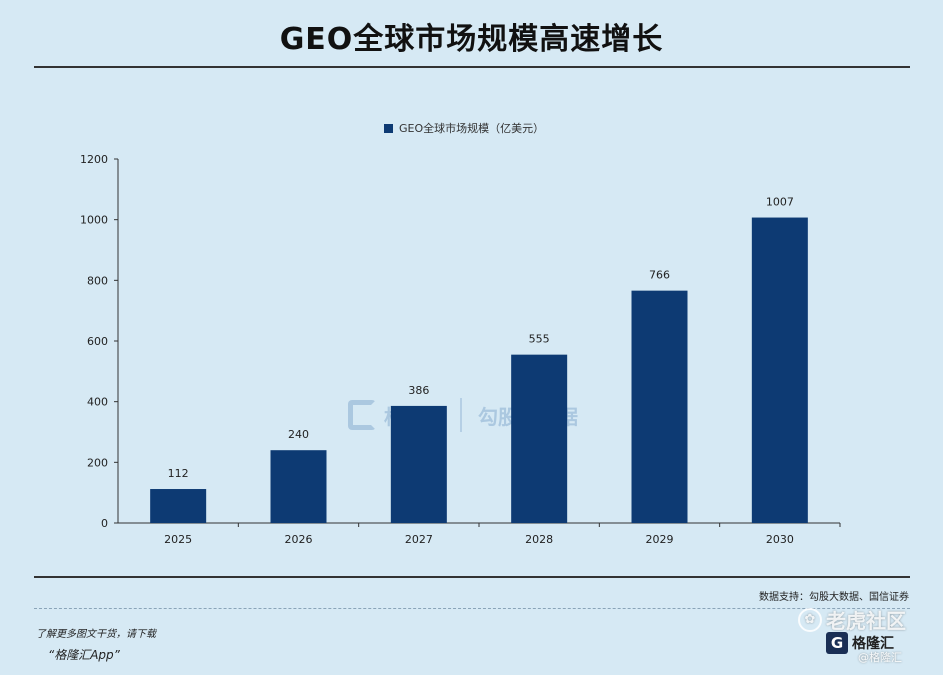 Image resolution: width=943 pixels, height=675 pixels. Describe the element at coordinates (104, 523) in the screenshot. I see `y-tick-label: 0` at that location.